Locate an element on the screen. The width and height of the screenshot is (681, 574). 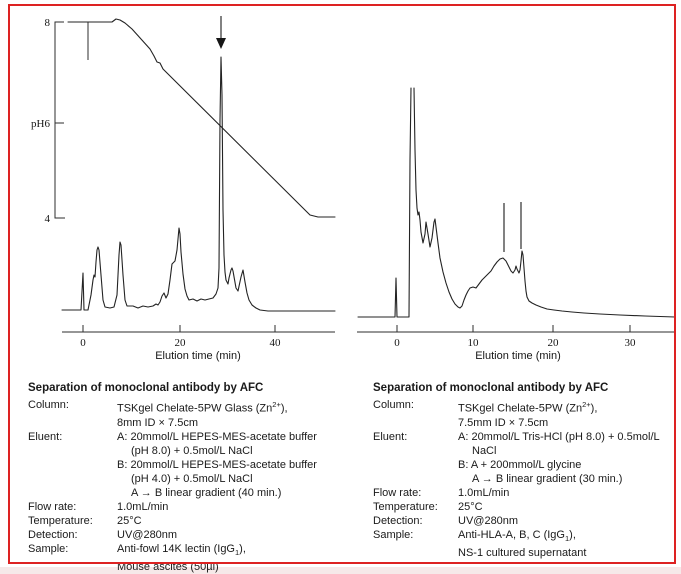
right-xtick-10: 10 is located at coordinates (474, 343).